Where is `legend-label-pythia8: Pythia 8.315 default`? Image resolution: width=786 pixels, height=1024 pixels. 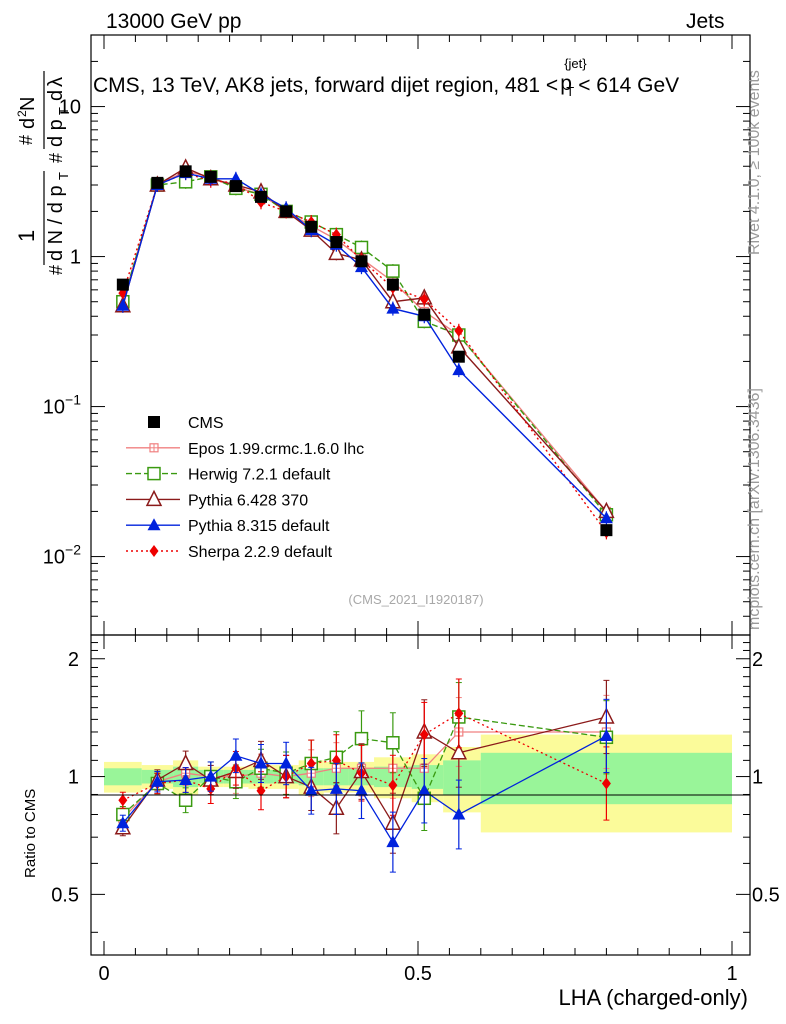 legend-label-pythia8: Pythia 8.315 default is located at coordinates (259, 526).